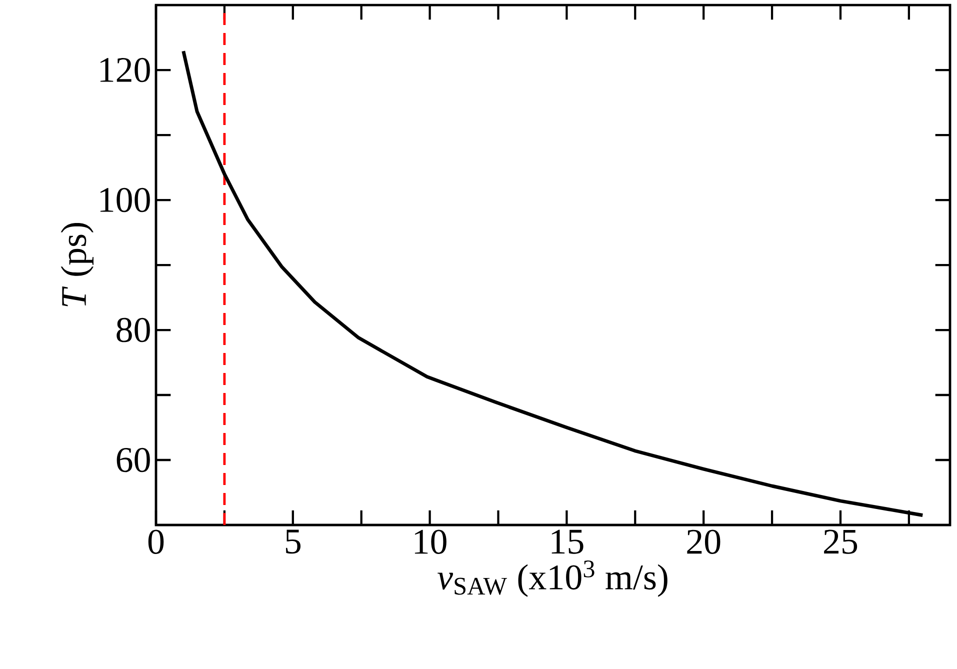 This screenshot has height=669, width=957. Describe the element at coordinates (125, 70) in the screenshot. I see `y-tick-label: 120` at that location.